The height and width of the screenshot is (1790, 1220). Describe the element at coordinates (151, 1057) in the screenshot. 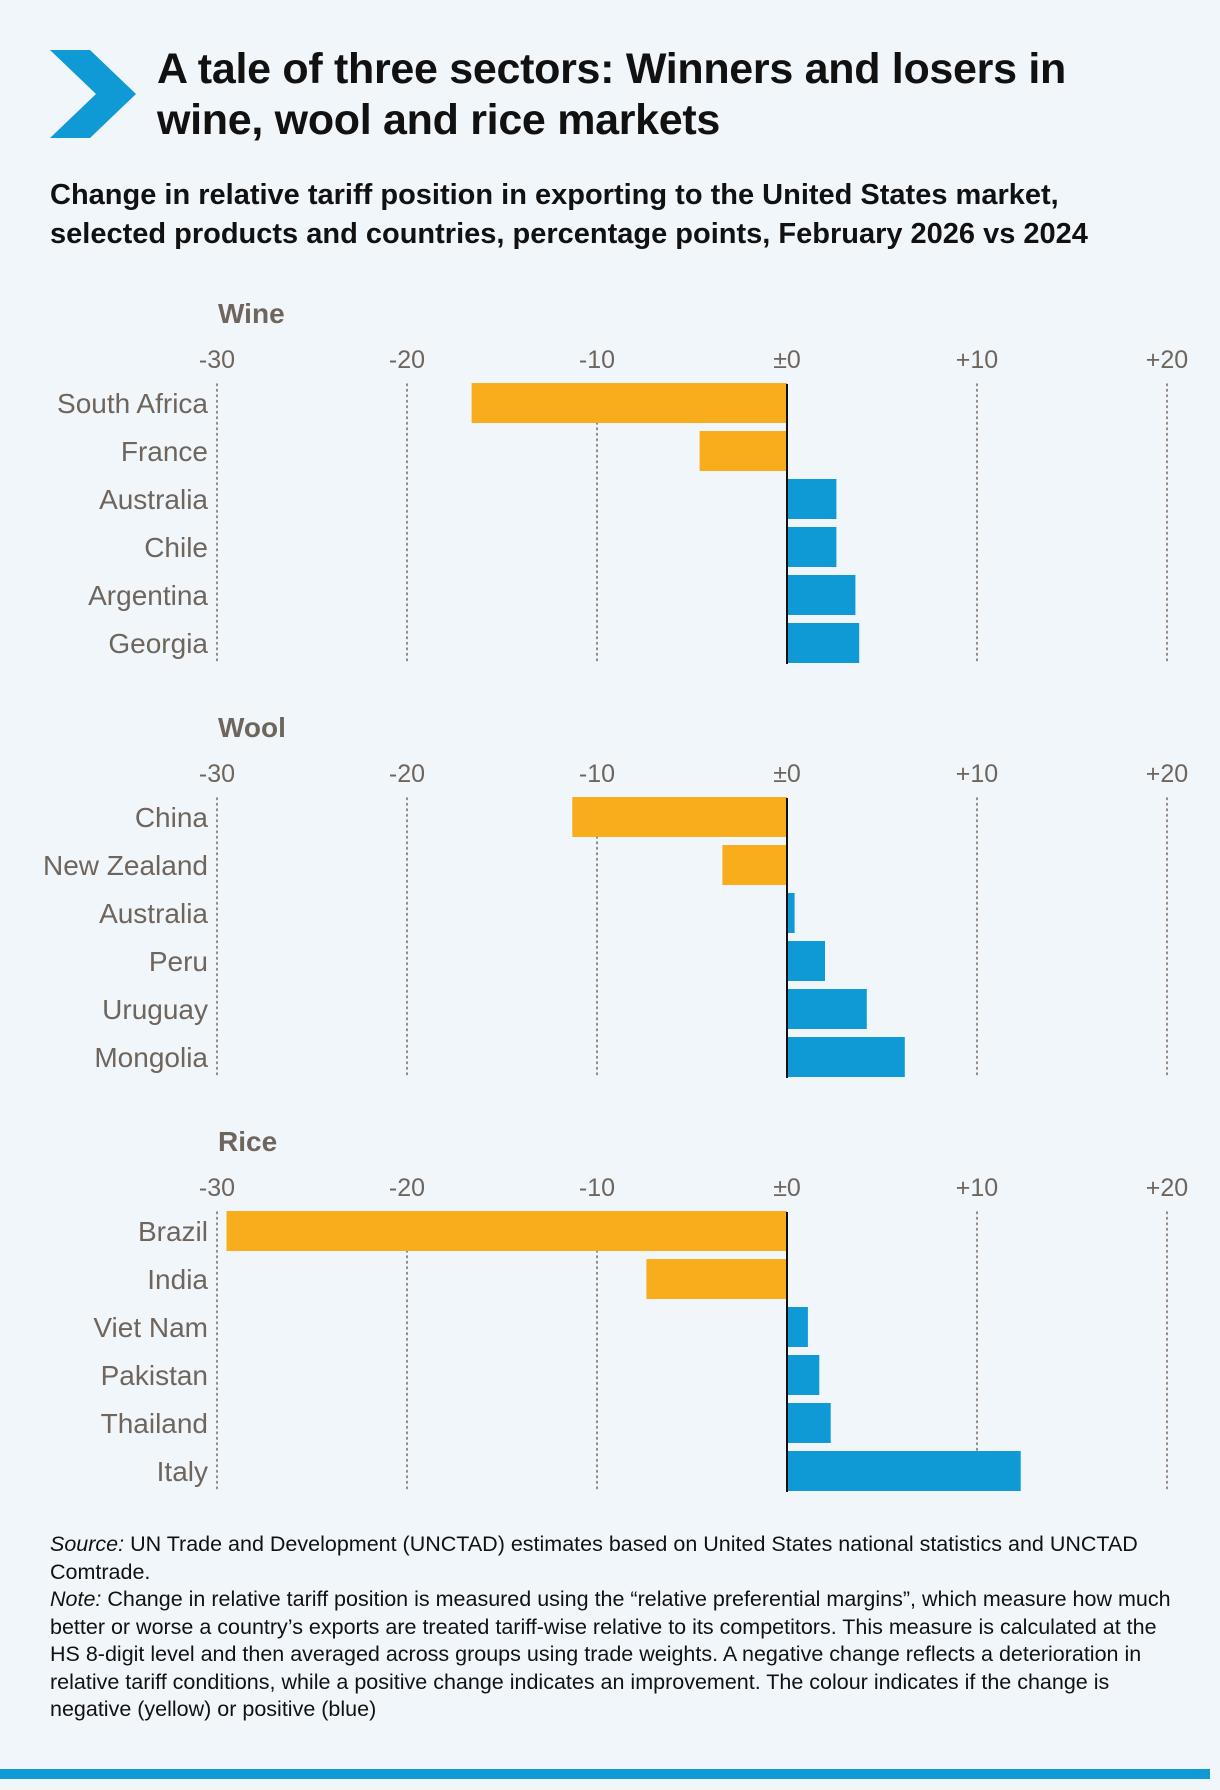

I see `wool-category-label: Mongolia` at that location.